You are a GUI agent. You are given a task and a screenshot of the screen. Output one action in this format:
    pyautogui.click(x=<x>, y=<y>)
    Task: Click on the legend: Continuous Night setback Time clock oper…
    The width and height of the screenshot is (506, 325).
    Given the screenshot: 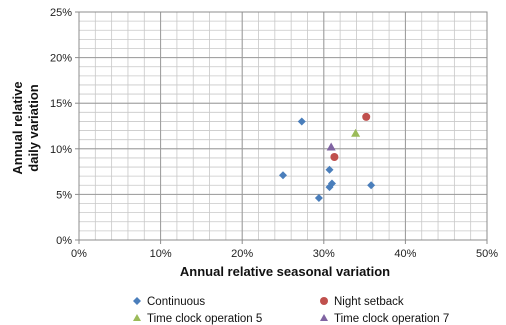 What is the action you would take?
    pyautogui.click(x=291, y=310)
    